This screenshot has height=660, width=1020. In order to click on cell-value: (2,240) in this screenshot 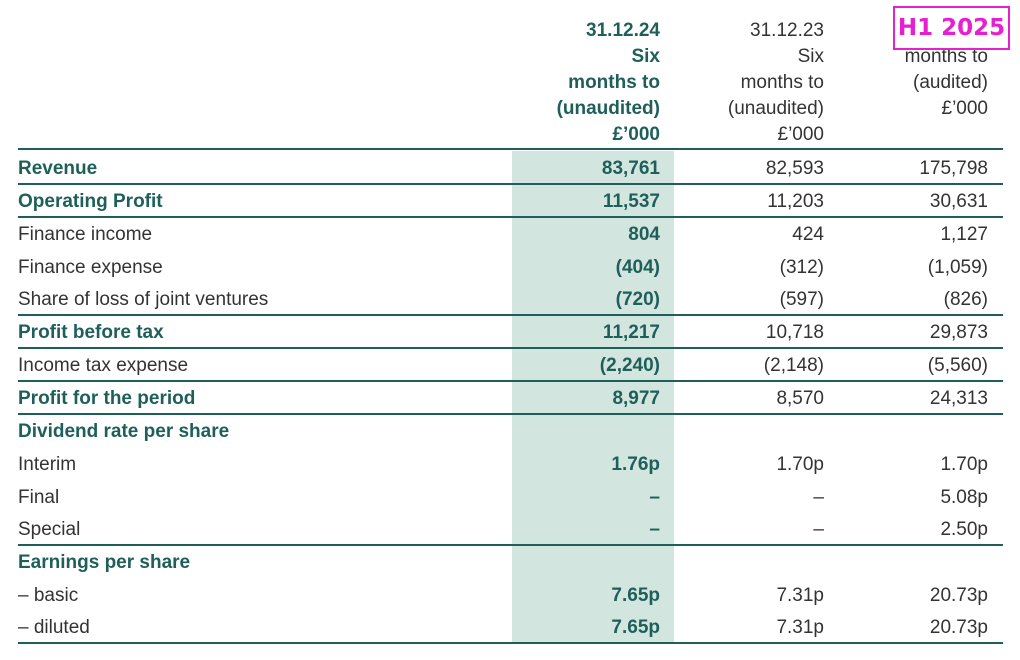, I will do `click(629, 365)`.